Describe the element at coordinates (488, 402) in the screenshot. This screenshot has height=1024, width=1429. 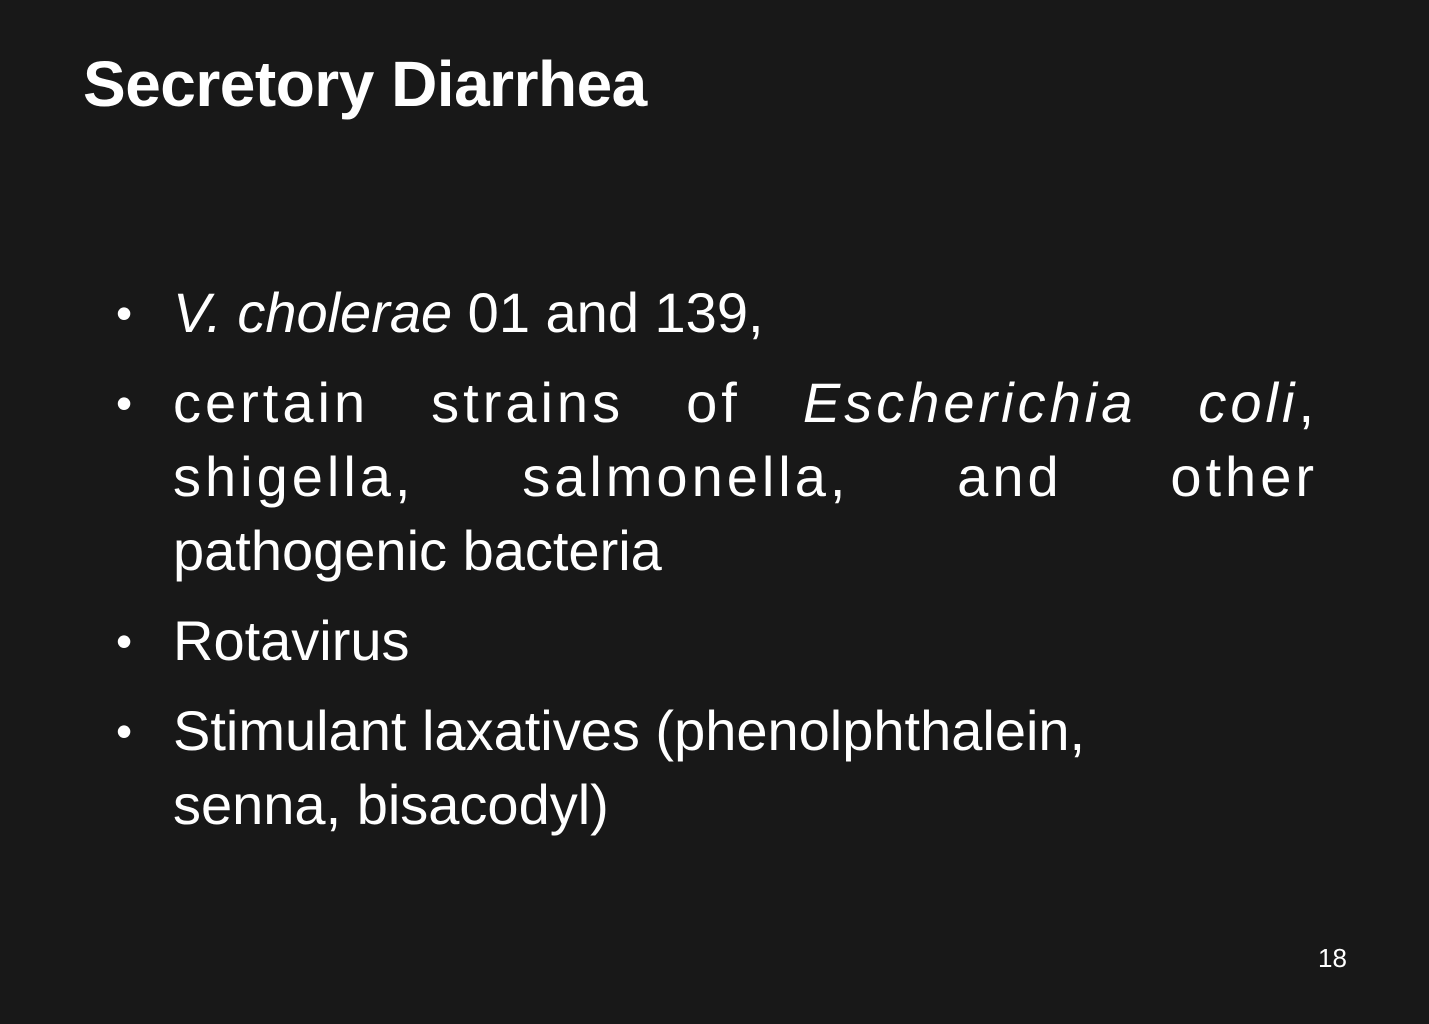
I see `bullet-text-pre: certain strains of` at that location.